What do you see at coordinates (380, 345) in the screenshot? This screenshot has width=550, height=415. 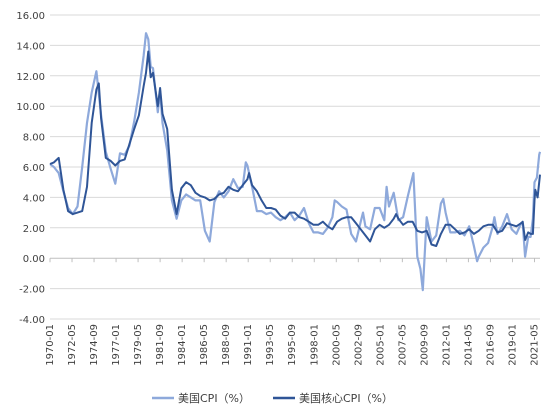 I see `x-tick-label: 2005-01` at bounding box center [380, 345].